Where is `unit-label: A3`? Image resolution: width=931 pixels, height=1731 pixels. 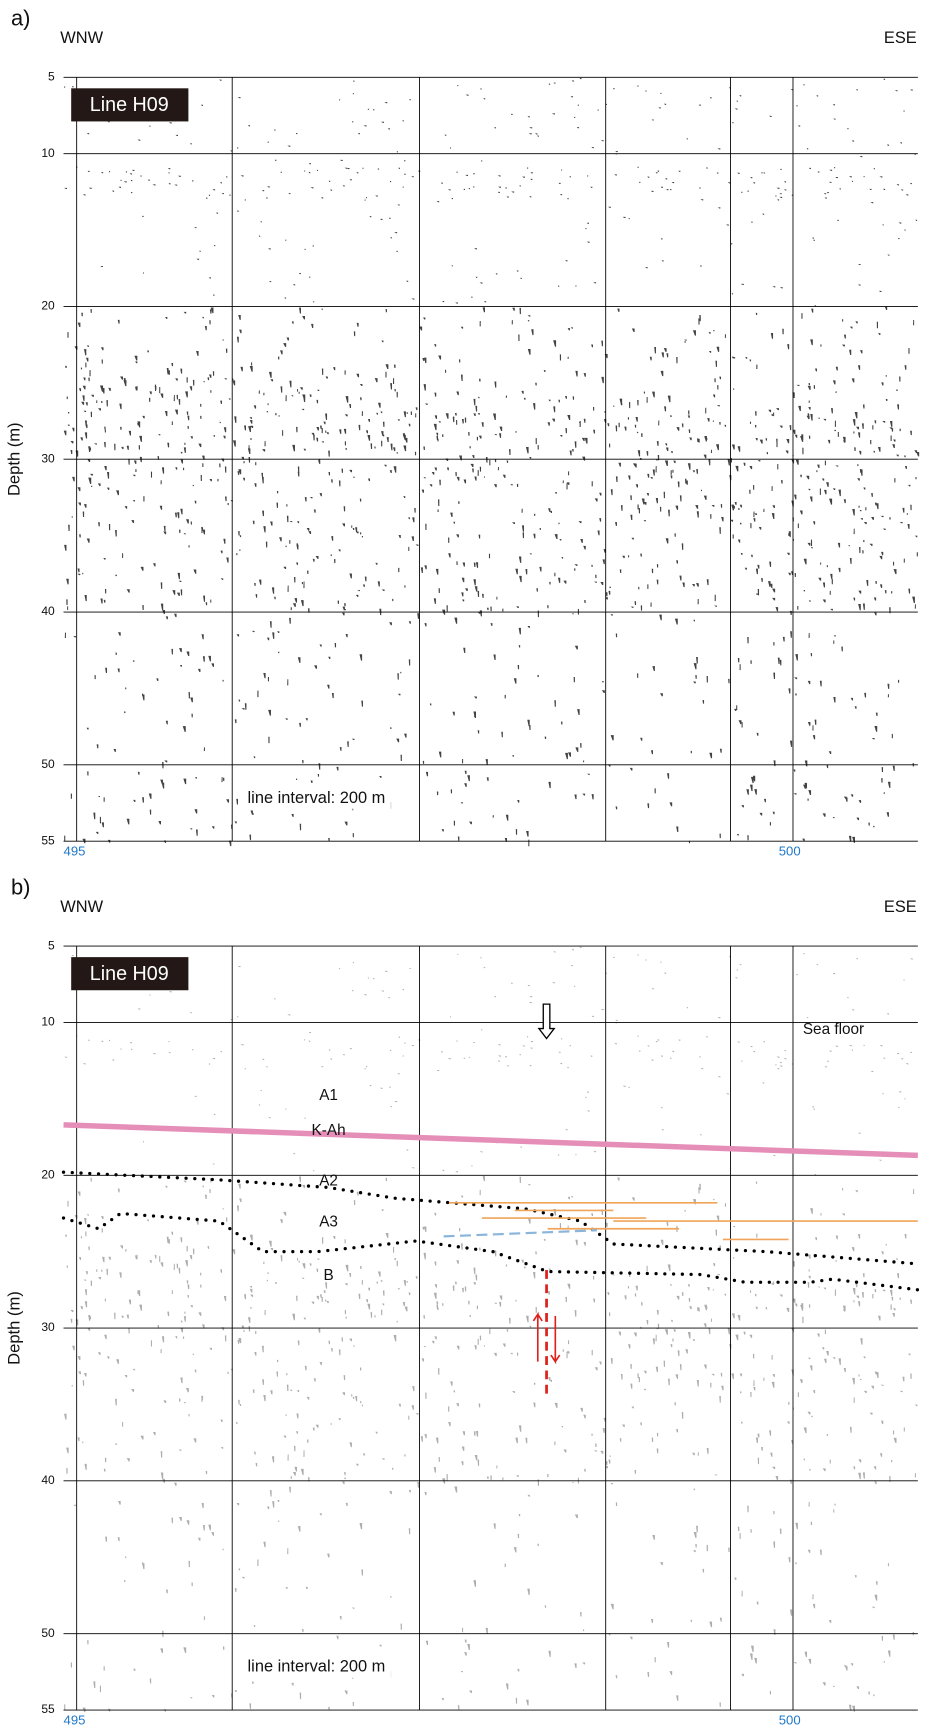 unit-label: A3 is located at coordinates (328, 1222).